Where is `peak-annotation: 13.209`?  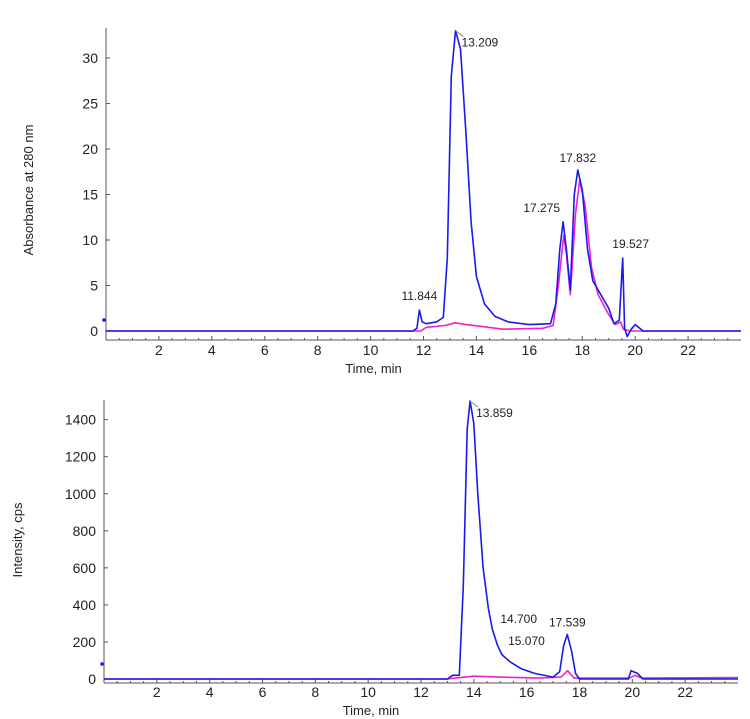
peak-annotation: 13.209 is located at coordinates (479, 43).